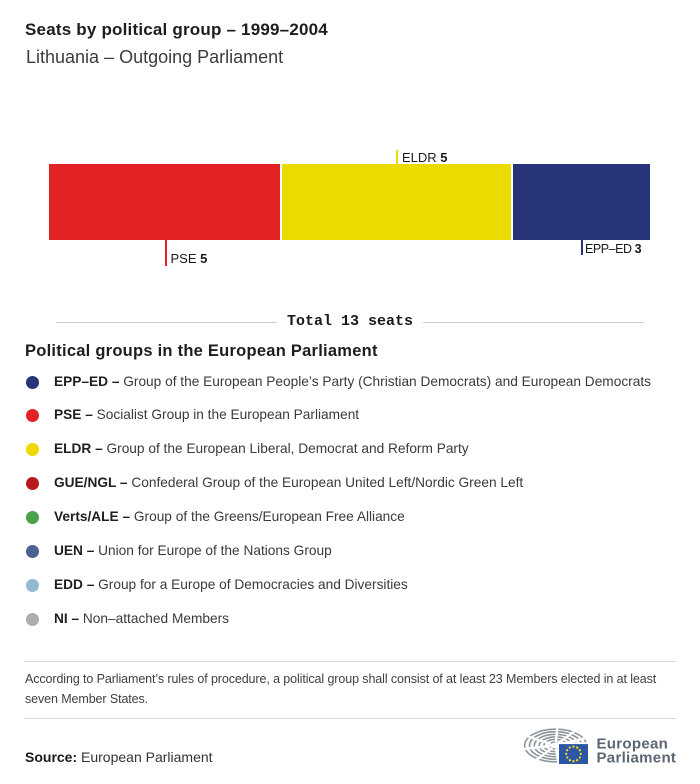 The height and width of the screenshot is (784, 700). What do you see at coordinates (633, 744) in the screenshot?
I see `svg-text: European` at bounding box center [633, 744].